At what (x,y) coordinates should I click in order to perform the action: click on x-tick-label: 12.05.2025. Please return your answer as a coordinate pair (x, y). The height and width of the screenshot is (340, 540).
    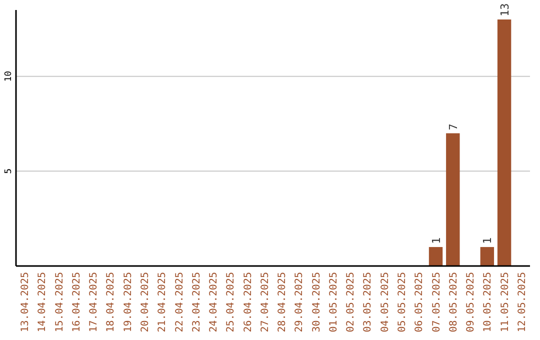
    Looking at the image, I should click on (522, 302).